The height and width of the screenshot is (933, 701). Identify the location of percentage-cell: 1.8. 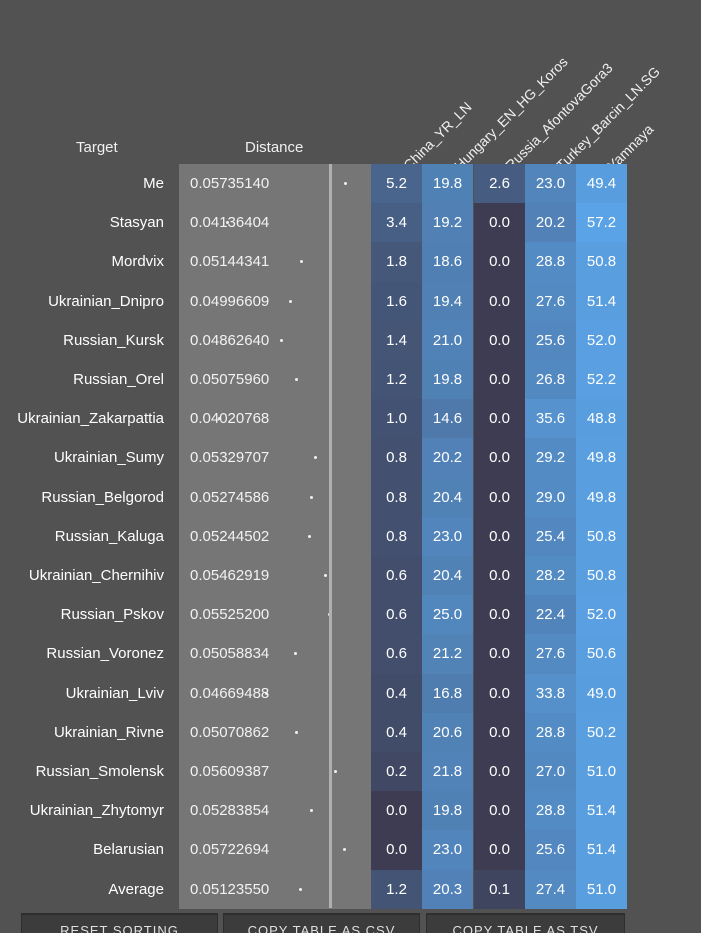
(396, 262).